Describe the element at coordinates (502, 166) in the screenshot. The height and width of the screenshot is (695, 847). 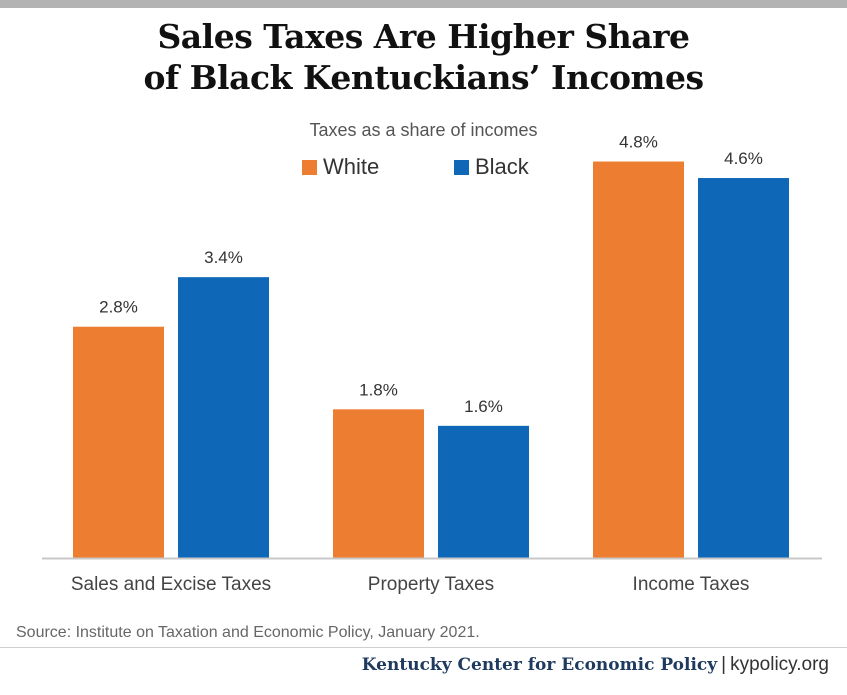
I see `legend-label-black: Black` at that location.